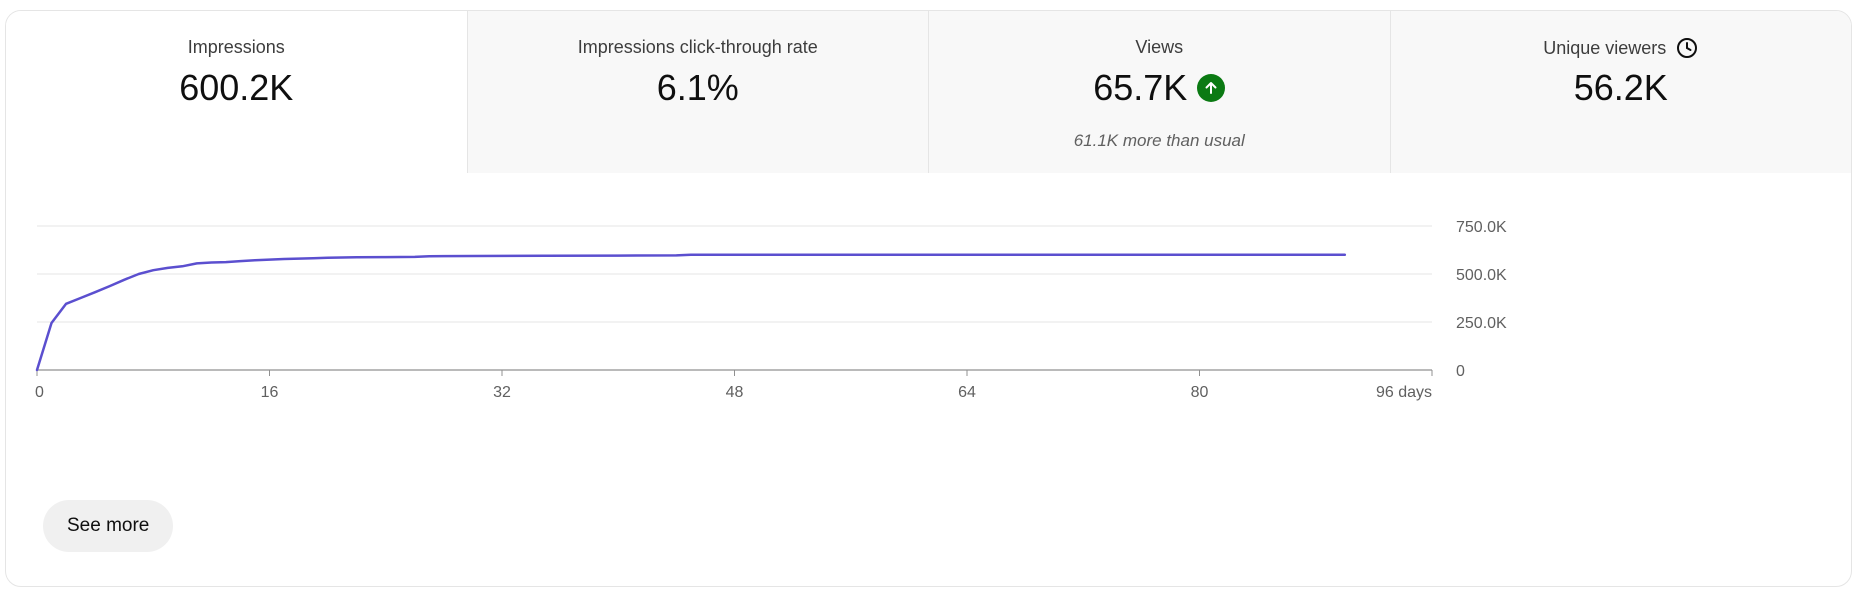 Image resolution: width=1858 pixels, height=600 pixels. What do you see at coordinates (735, 392) in the screenshot?
I see `x-tick-label: 48` at bounding box center [735, 392].